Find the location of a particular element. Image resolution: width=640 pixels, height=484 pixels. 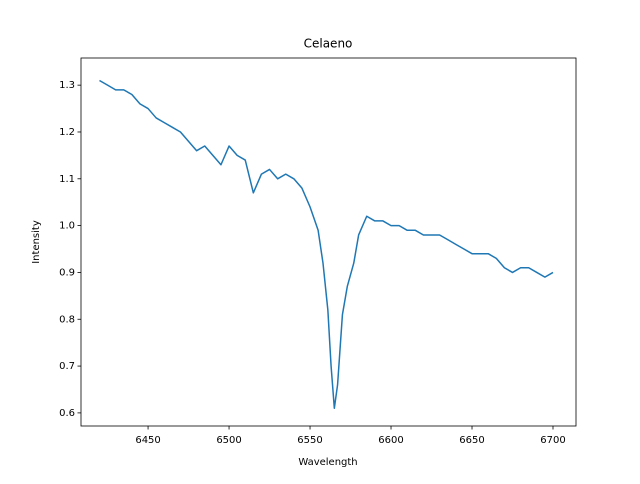

x-tick-label: 6650 is located at coordinates (471, 440).